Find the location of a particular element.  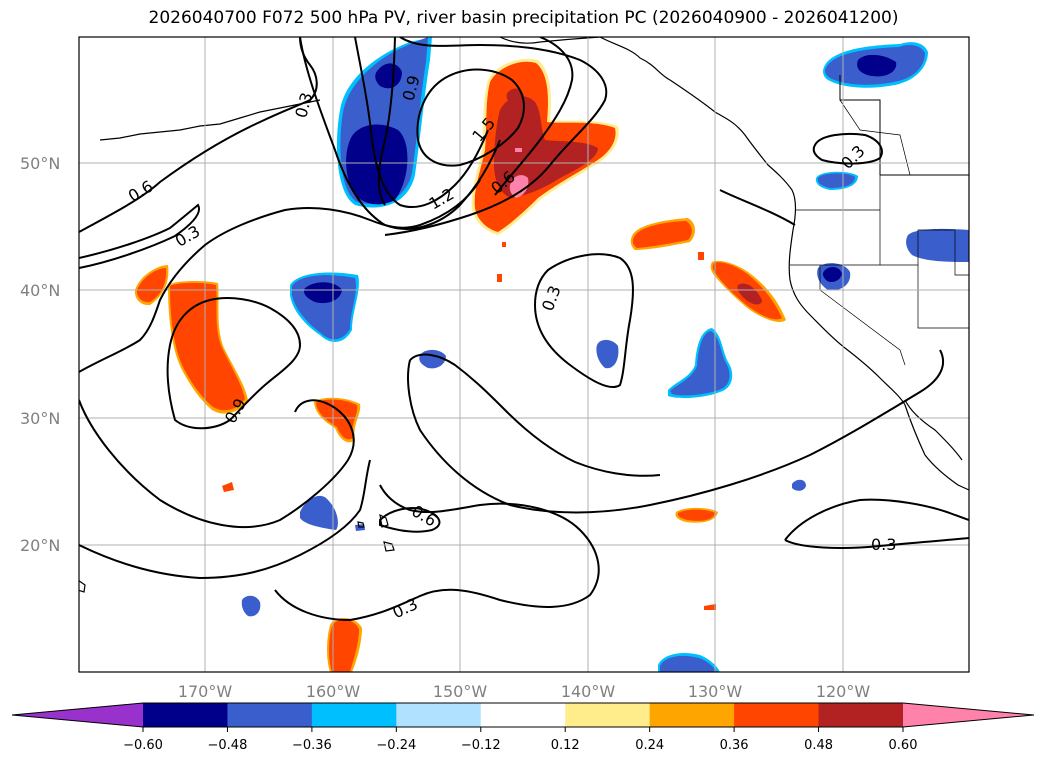

neg-anomaly-e is located at coordinates (937, 245).